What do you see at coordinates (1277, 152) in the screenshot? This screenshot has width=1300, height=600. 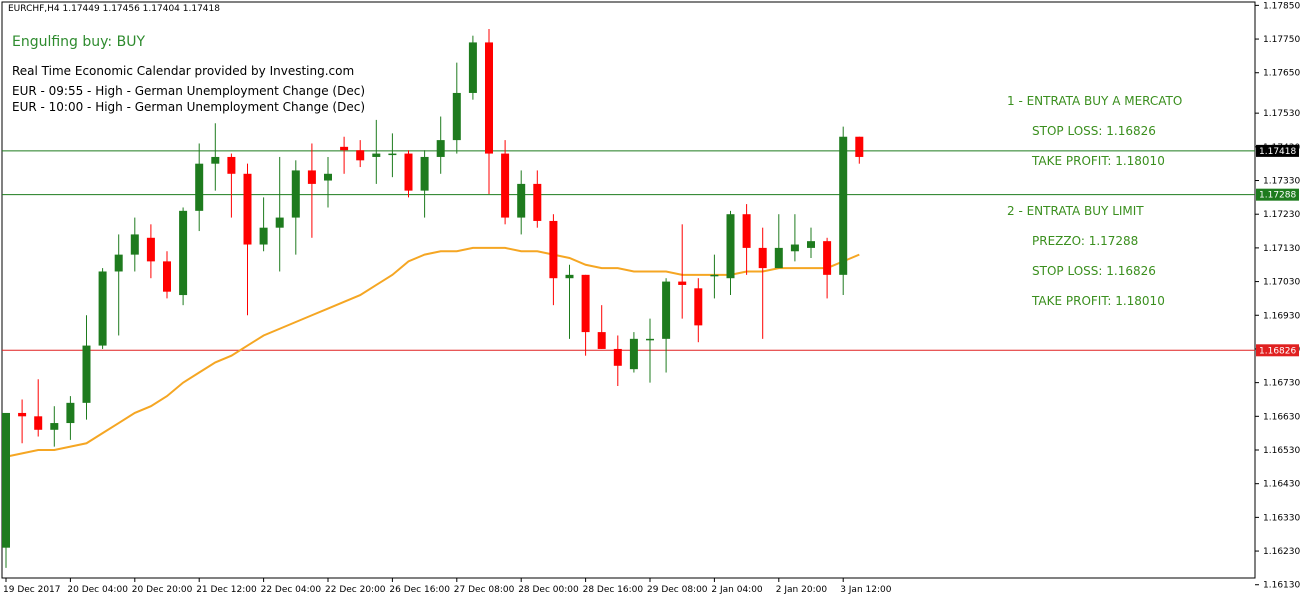 I see `price-label-text: 1.17418` at bounding box center [1277, 152].